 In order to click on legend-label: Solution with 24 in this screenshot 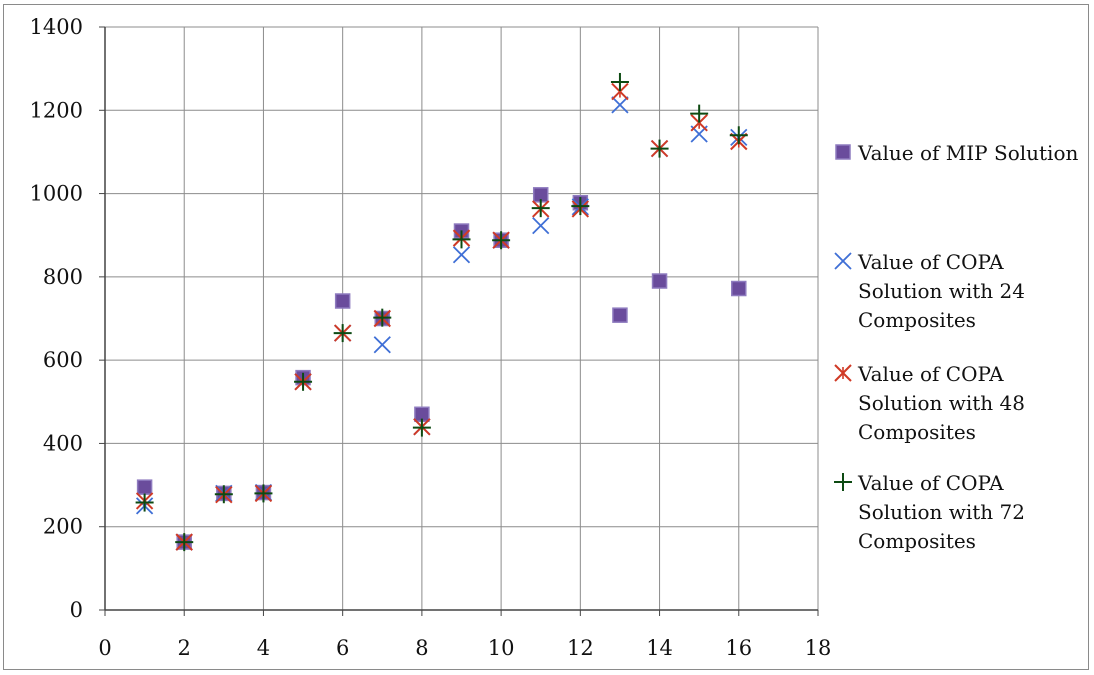, I will do `click(941, 291)`.